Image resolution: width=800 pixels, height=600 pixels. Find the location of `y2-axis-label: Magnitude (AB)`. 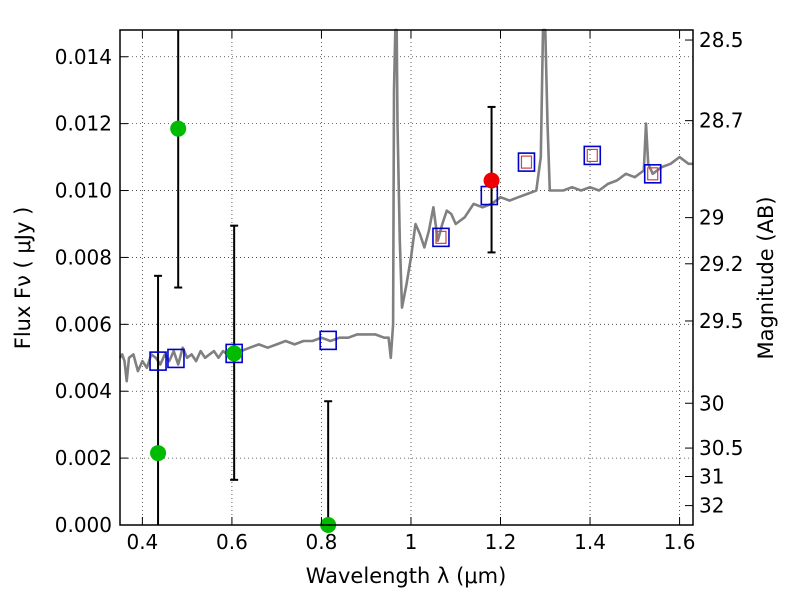

y2-axis-label: Magnitude (AB) is located at coordinates (766, 277).